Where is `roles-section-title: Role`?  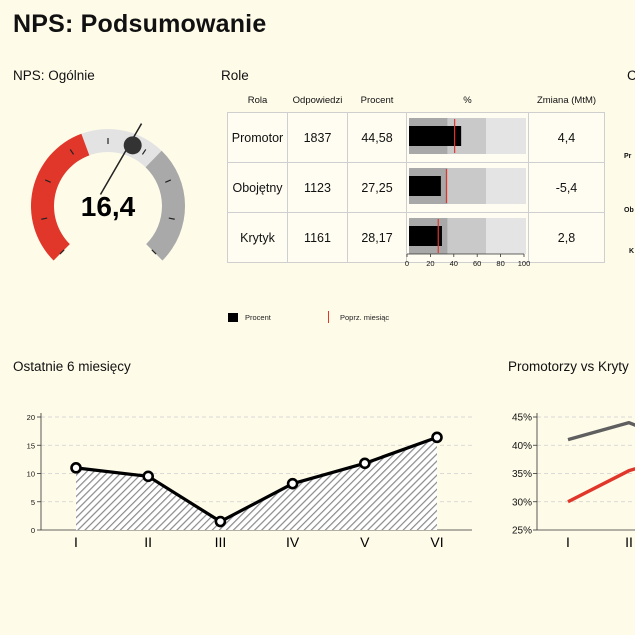 roles-section-title: Role is located at coordinates (235, 75).